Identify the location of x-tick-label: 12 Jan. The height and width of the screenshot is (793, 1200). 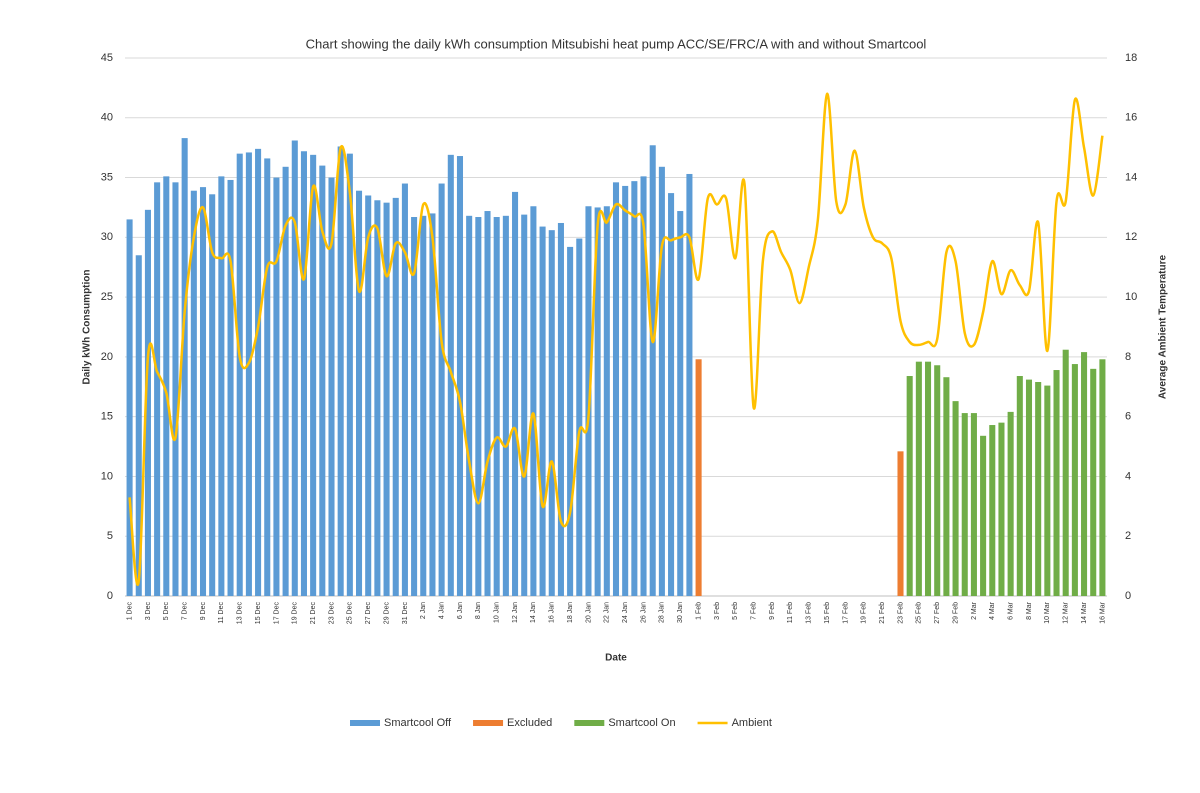
(515, 612).